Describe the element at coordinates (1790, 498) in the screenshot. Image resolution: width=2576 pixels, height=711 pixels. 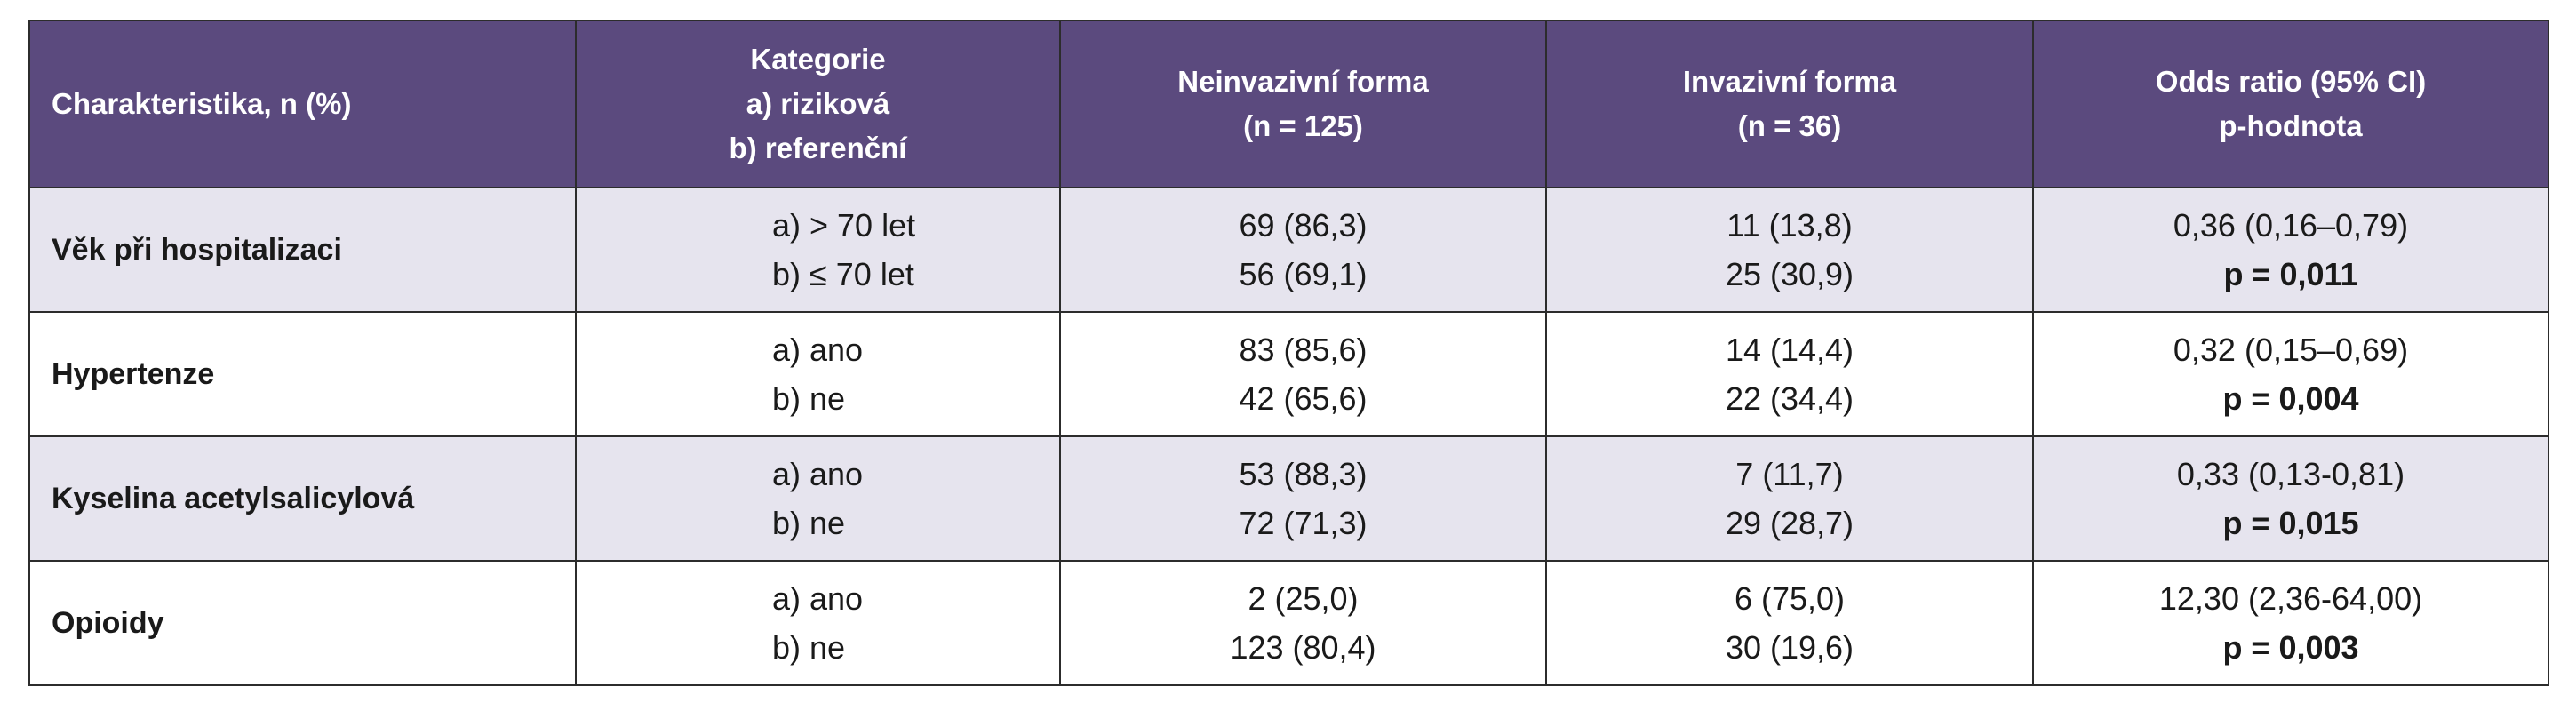
I see `invasive-cell: 7 (11,7) 29 (28,7)` at that location.